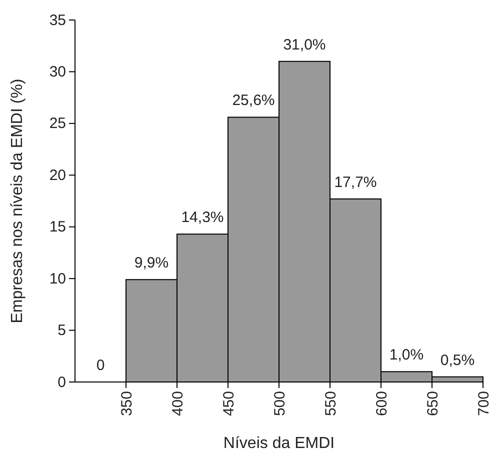 The height and width of the screenshot is (456, 495). I want to click on data-label: 9,9%, so click(151, 263).